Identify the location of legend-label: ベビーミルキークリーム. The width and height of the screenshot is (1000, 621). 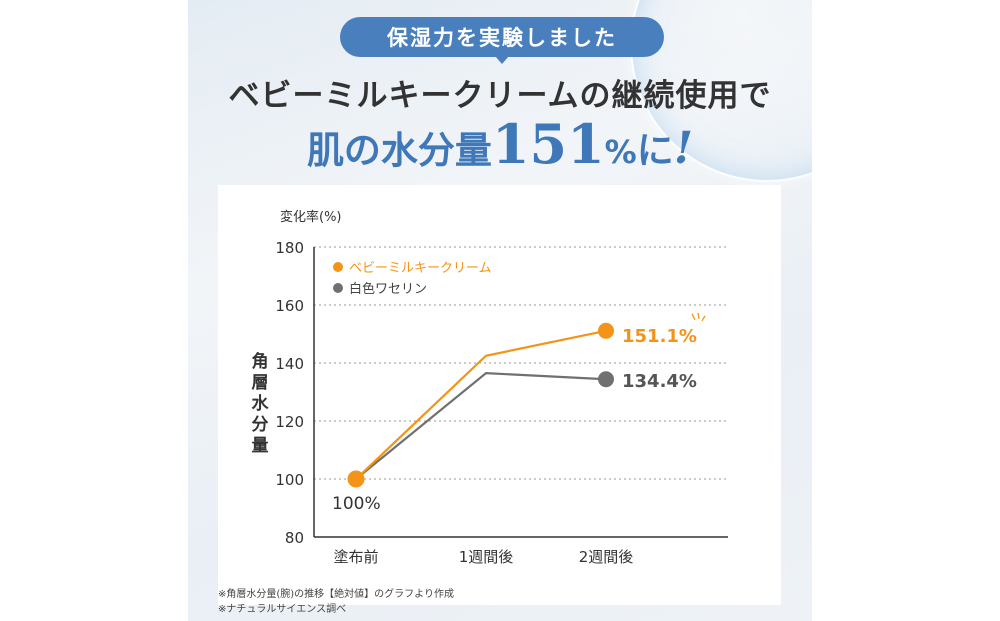
(420, 268).